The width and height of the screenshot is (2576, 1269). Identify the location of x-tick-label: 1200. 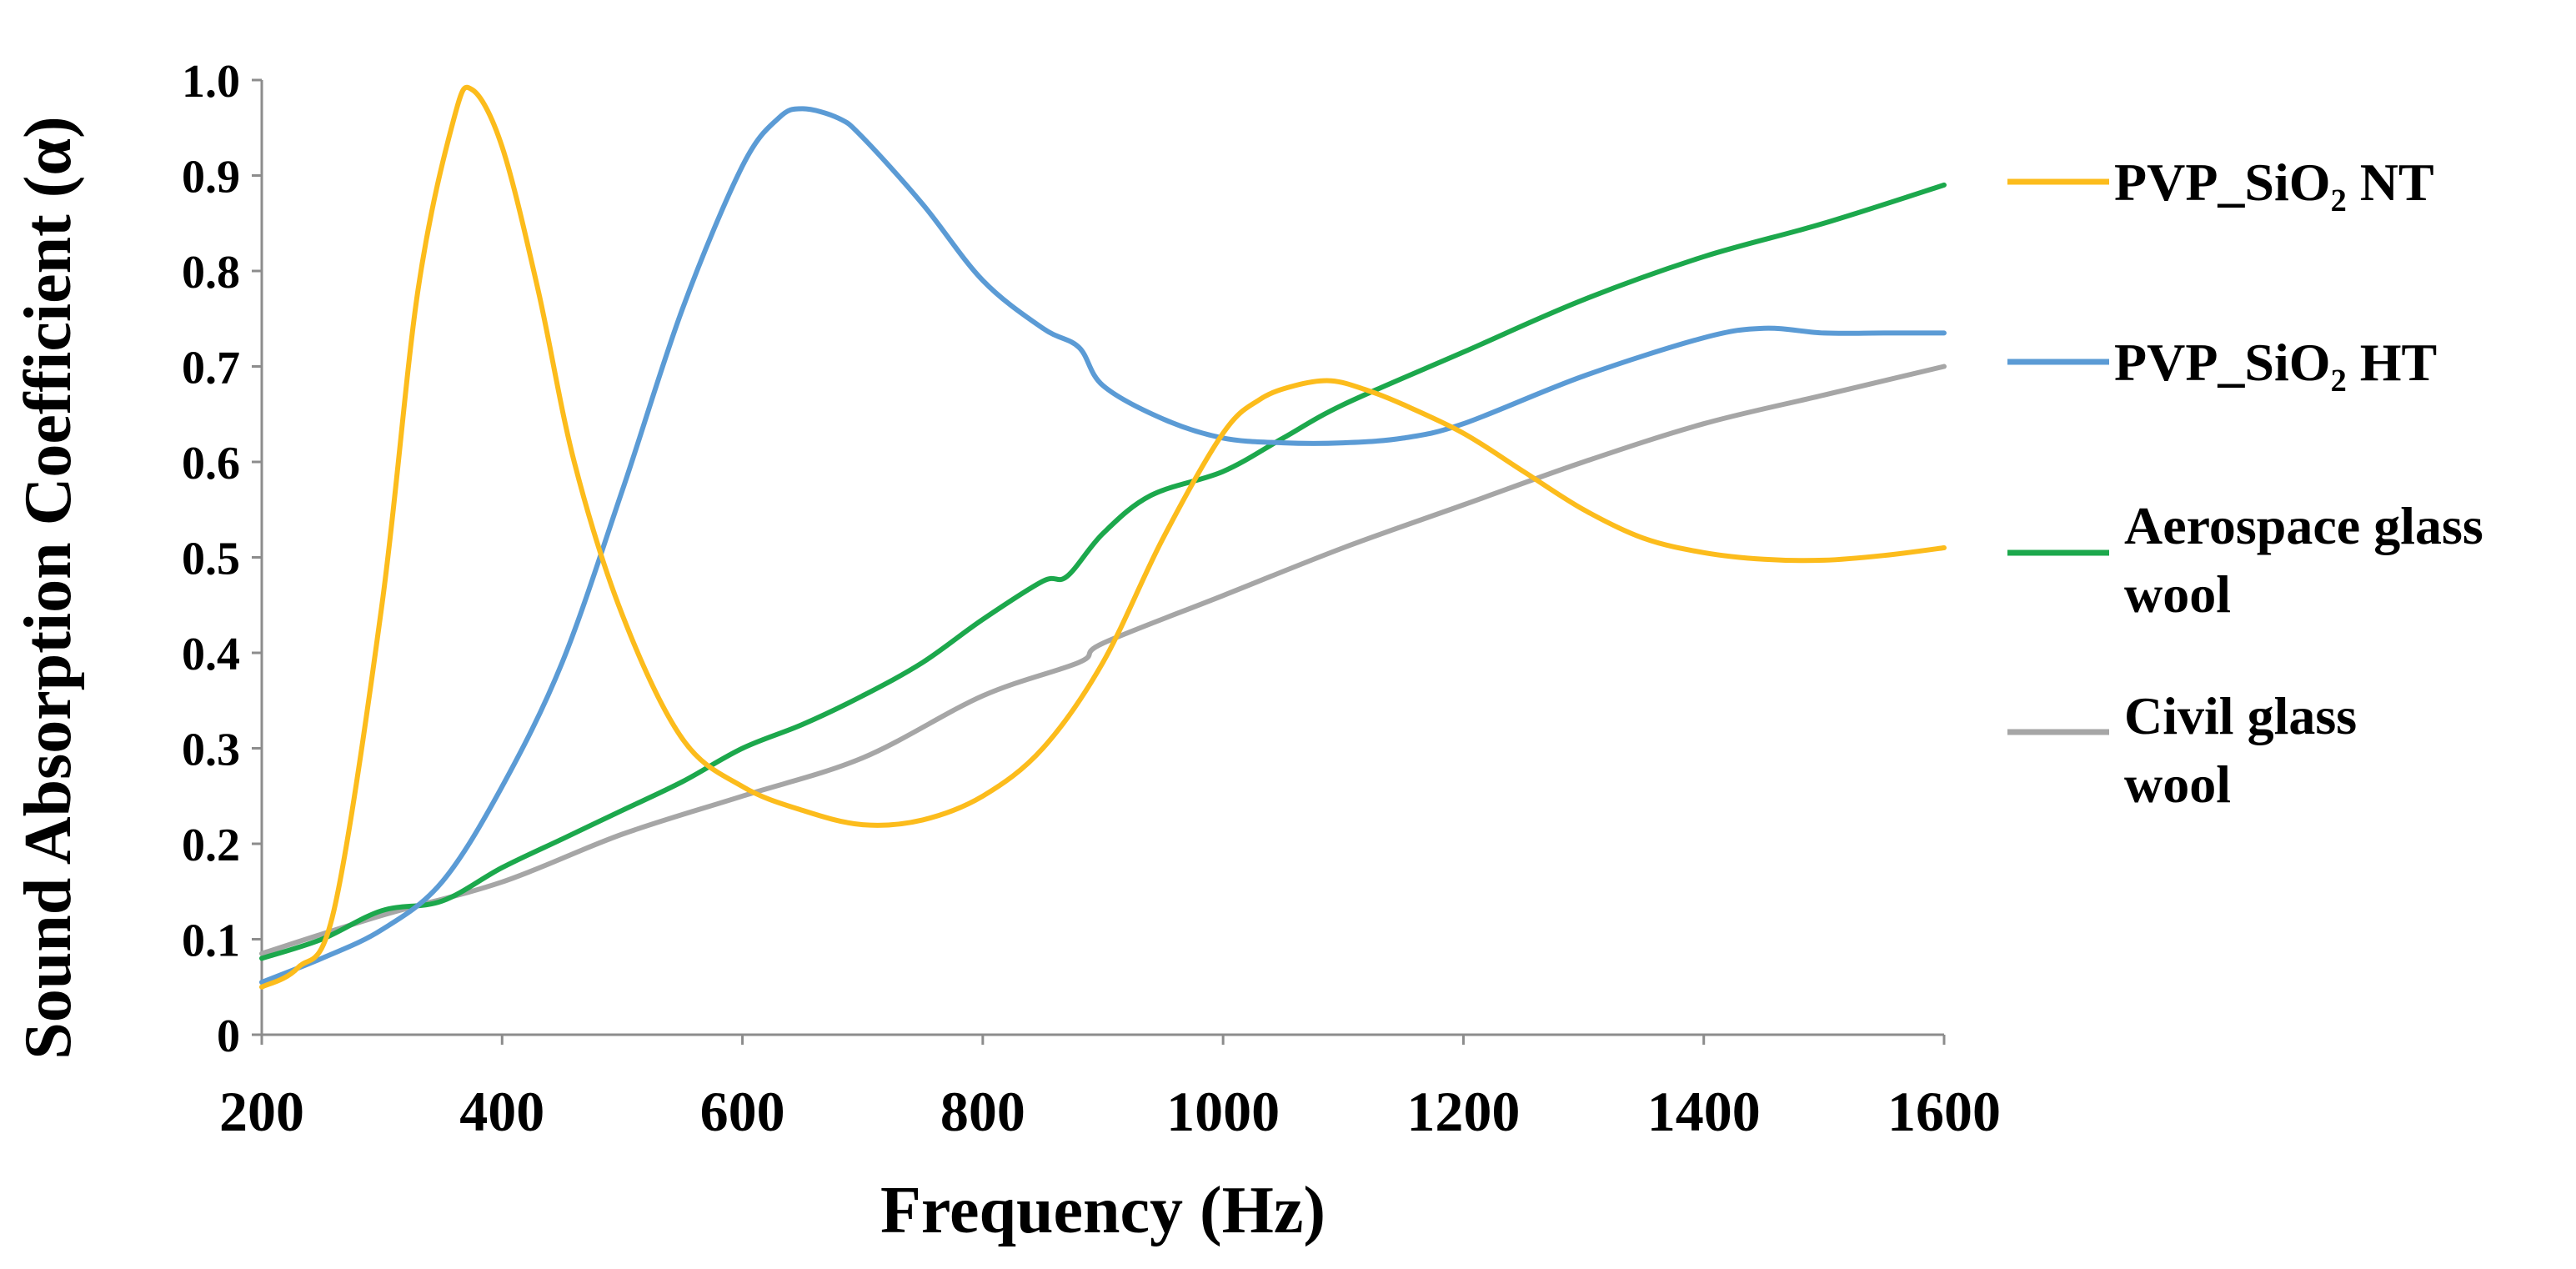
(1463, 1111).